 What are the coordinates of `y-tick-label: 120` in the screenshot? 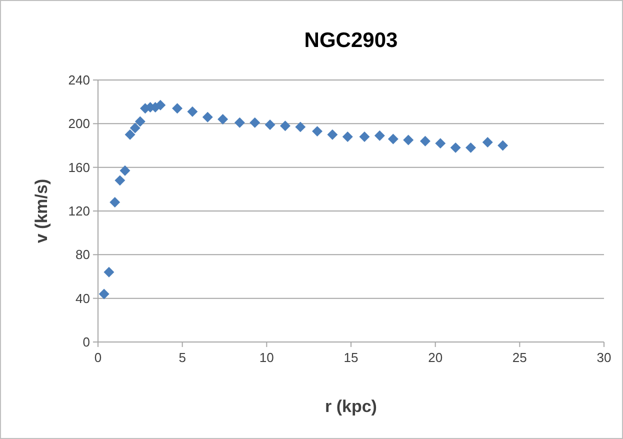 It's located at (79, 211).